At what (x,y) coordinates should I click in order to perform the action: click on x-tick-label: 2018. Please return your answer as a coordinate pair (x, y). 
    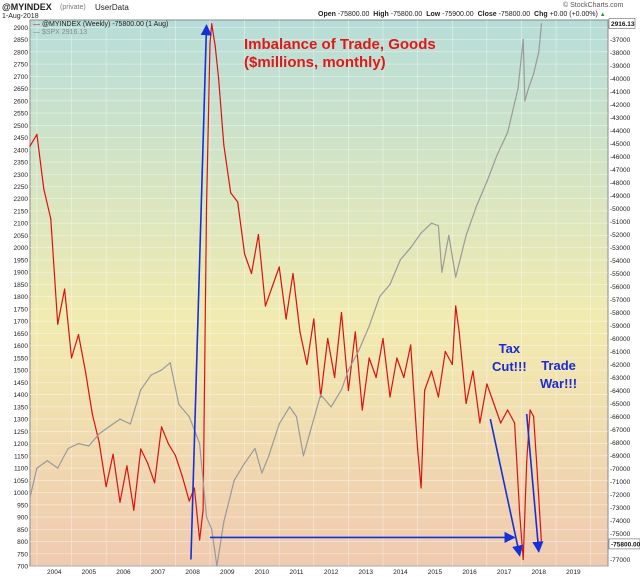
    Looking at the image, I should click on (539, 572).